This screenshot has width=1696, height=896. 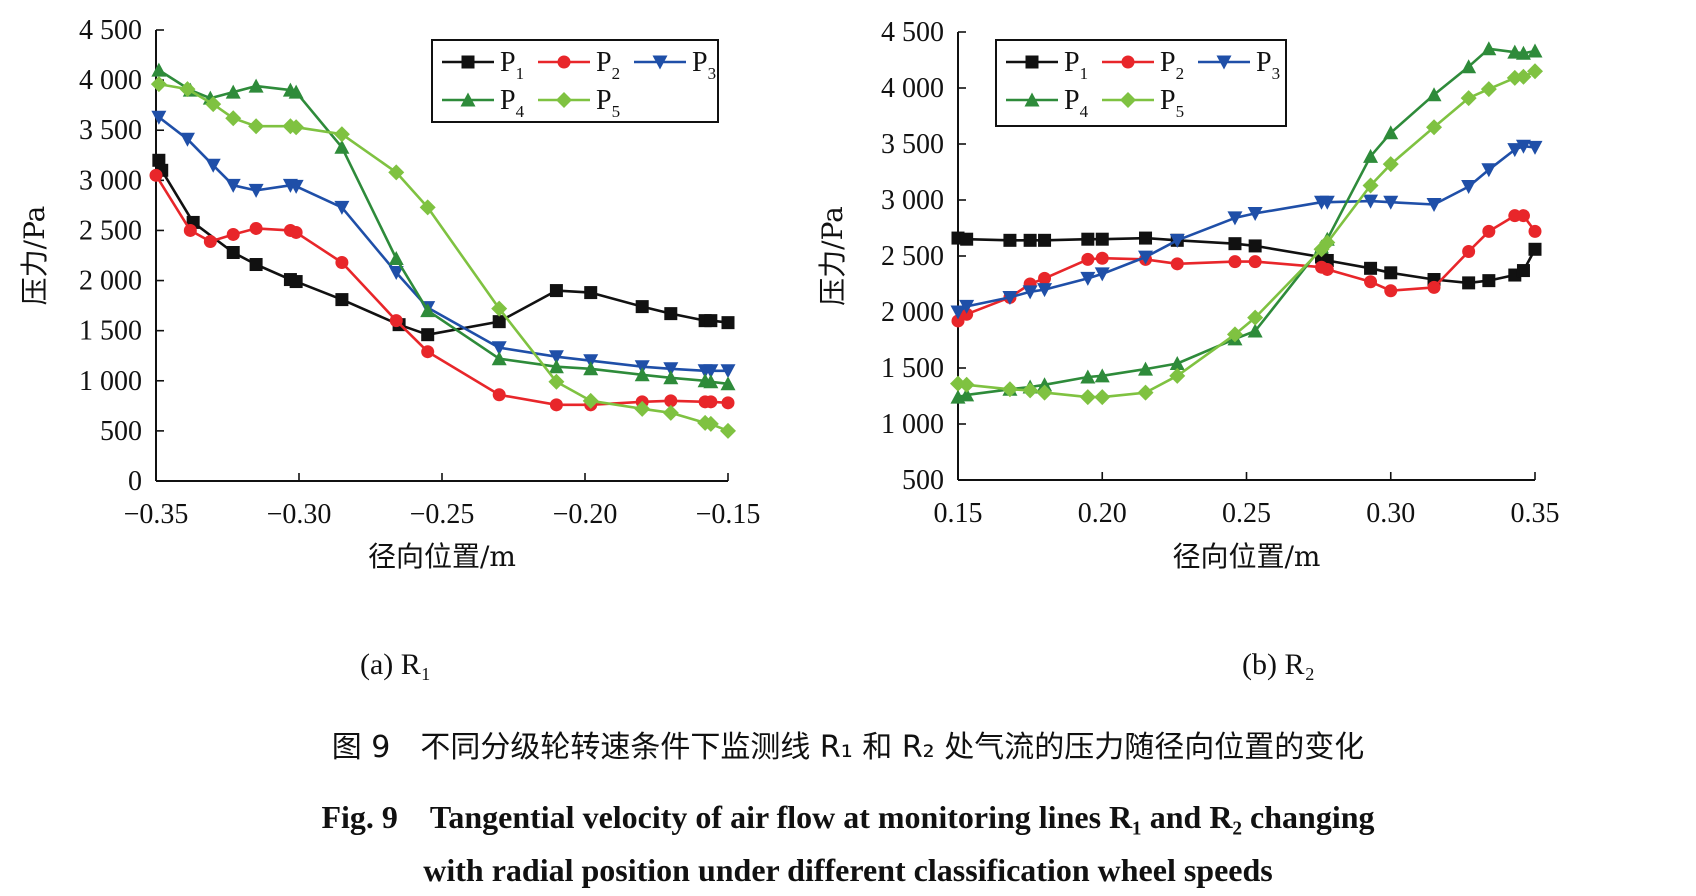 What do you see at coordinates (1128, 100) in the screenshot?
I see `legend-marker-p5` at bounding box center [1128, 100].